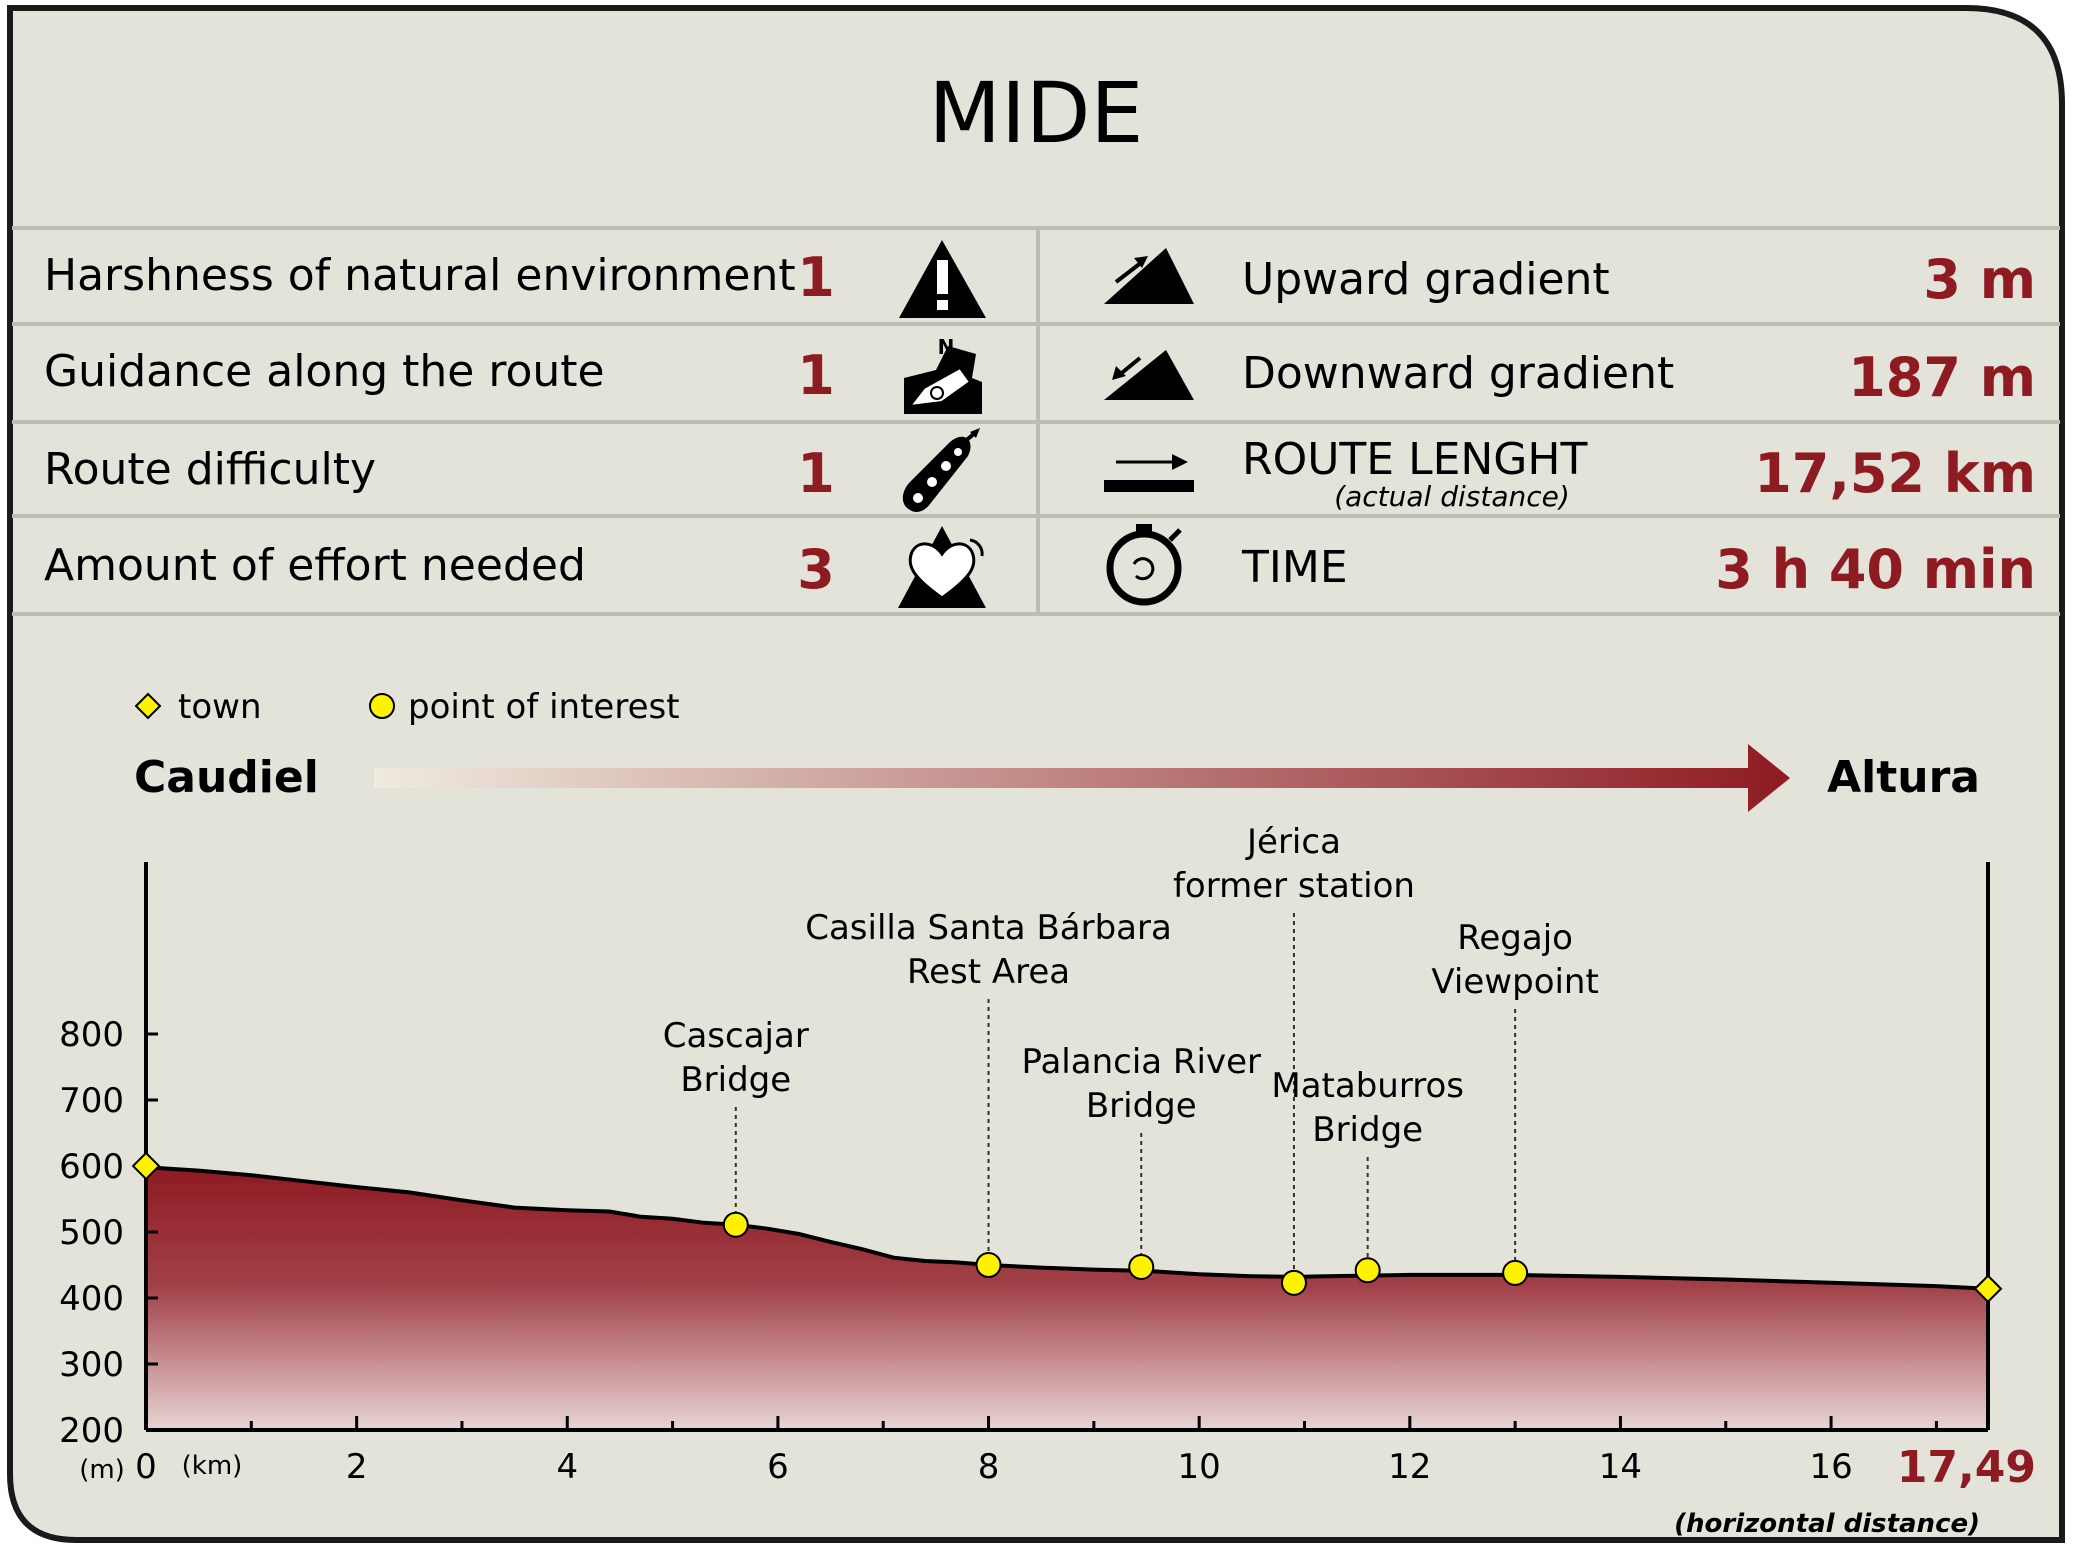 Image resolution: width=2078 pixels, height=1556 pixels. I want to click on x-tick-label: 16, so click(1830, 1467).